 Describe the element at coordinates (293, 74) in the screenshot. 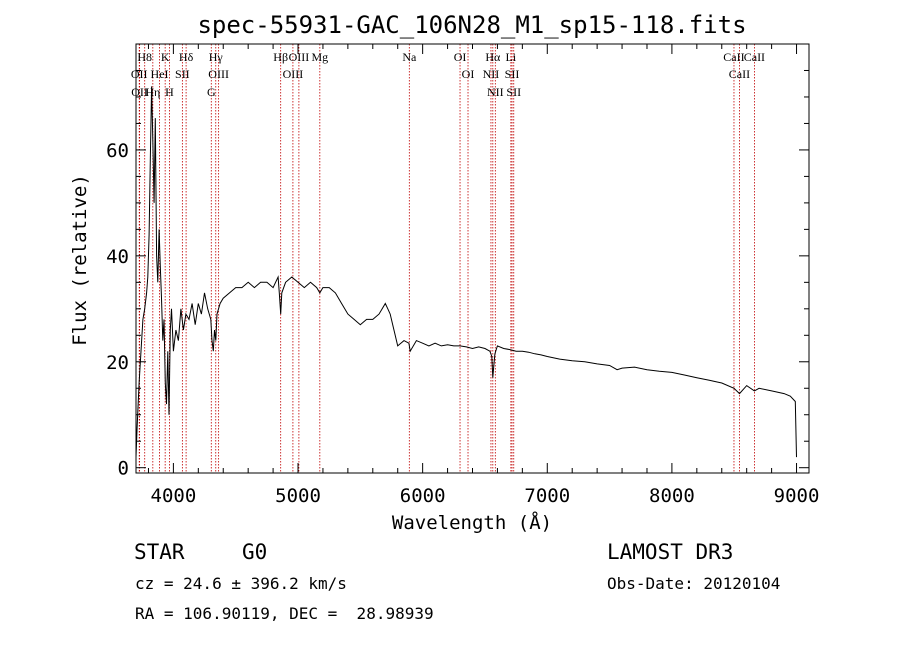

I see `line-label-13: OIII` at that location.